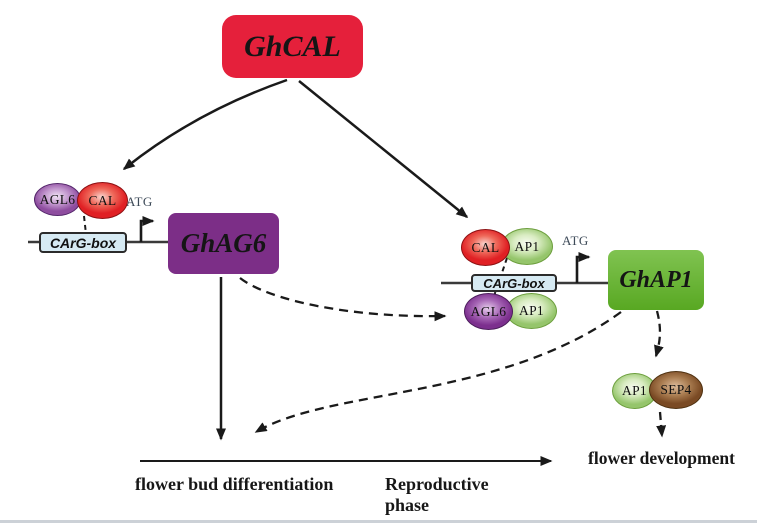 The width and height of the screenshot is (757, 529). Describe the element at coordinates (659, 334) in the screenshot. I see `dashed-arrow-ghap1-to-ap1-sep4-complex` at that location.